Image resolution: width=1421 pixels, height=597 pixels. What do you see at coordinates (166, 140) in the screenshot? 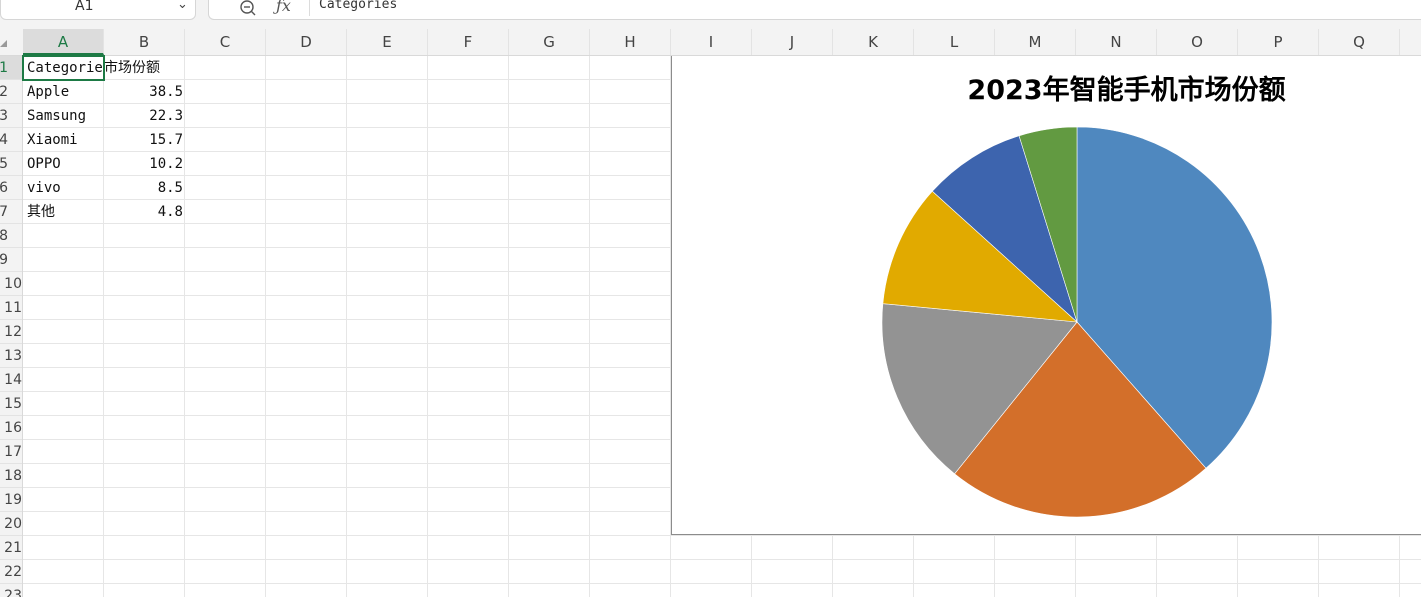
I see `cell-b4: 15.7` at bounding box center [166, 140].